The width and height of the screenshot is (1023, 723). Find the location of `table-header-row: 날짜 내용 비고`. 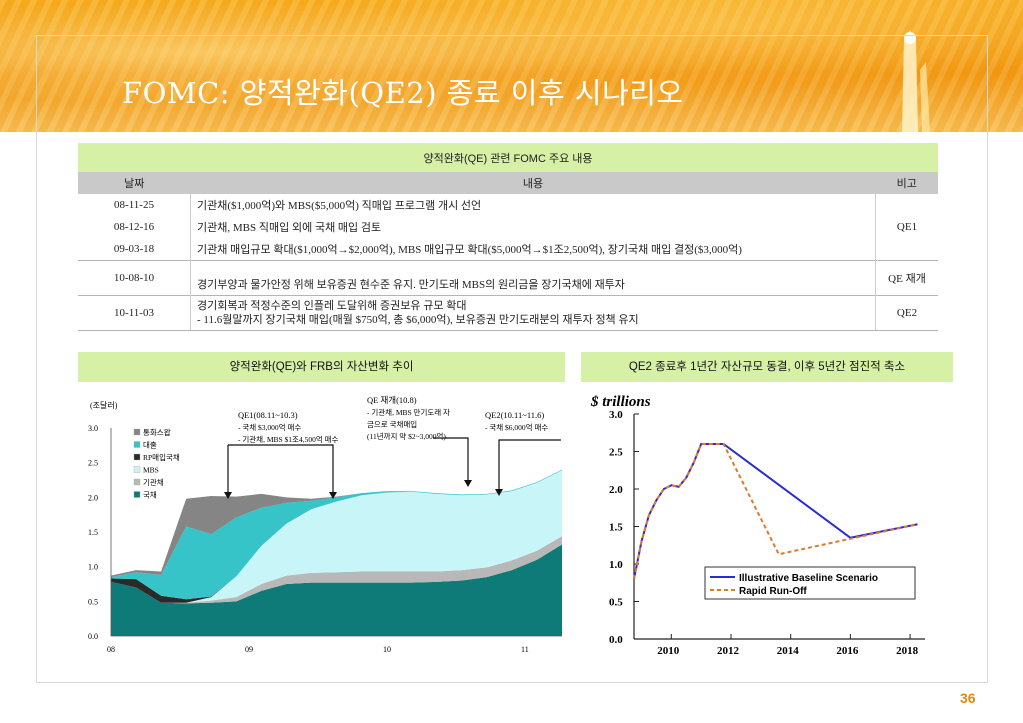

table-header-row: 날짜 내용 비고 is located at coordinates (508, 183).